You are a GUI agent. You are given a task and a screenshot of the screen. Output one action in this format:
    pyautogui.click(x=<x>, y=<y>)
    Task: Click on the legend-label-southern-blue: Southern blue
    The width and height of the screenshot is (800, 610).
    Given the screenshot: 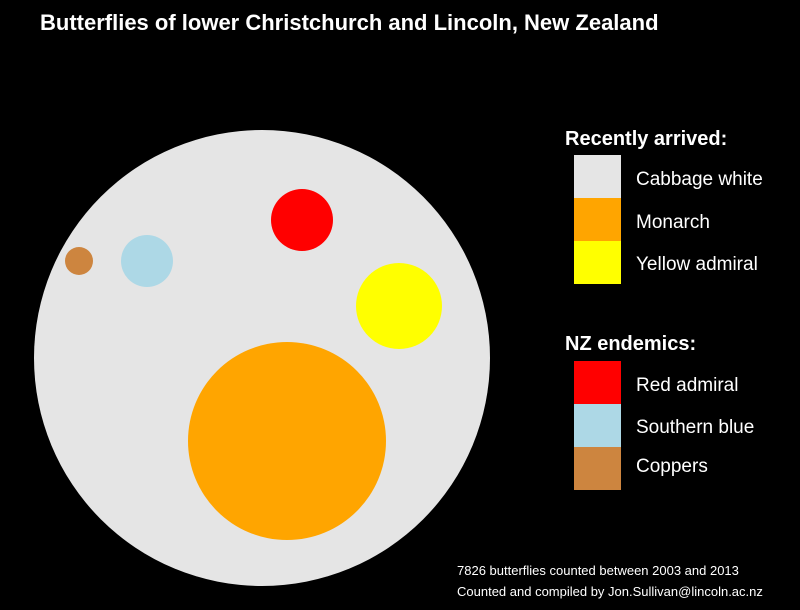 What is the action you would take?
    pyautogui.click(x=695, y=427)
    